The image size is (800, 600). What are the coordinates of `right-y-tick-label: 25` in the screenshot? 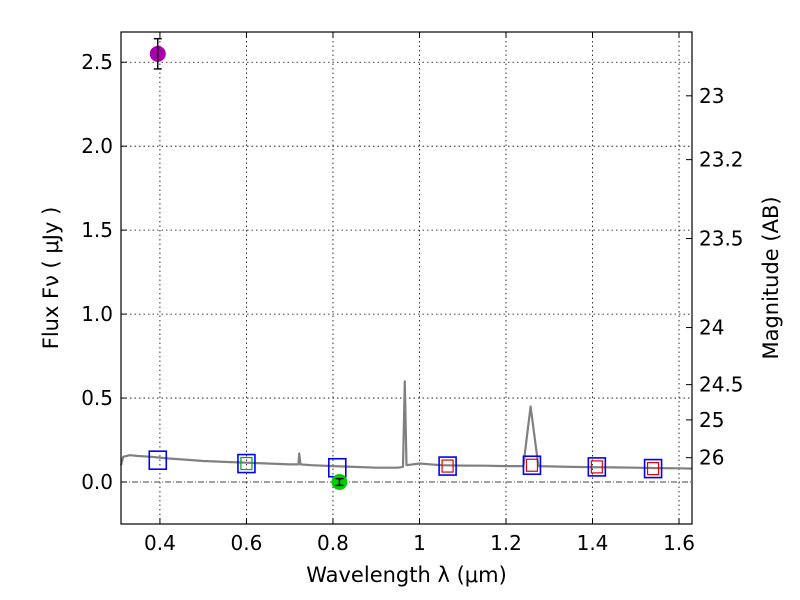 It's located at (711, 420).